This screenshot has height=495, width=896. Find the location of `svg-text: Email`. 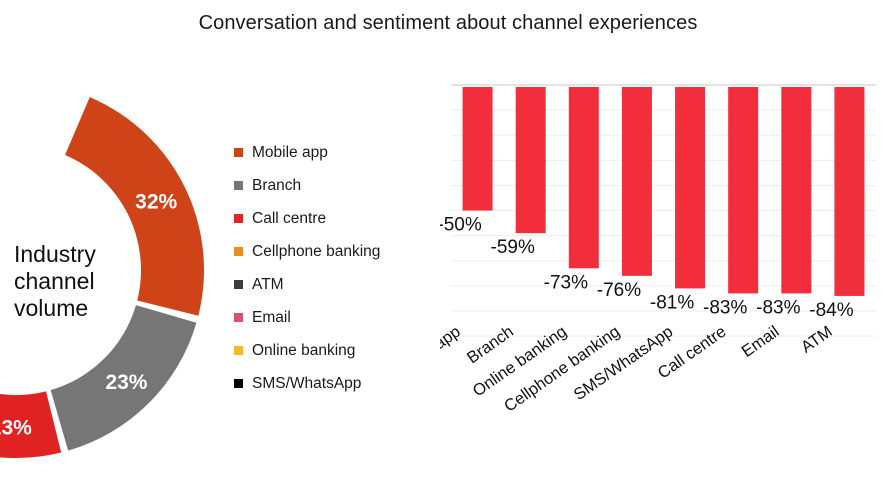

svg-text: Email is located at coordinates (760, 342).